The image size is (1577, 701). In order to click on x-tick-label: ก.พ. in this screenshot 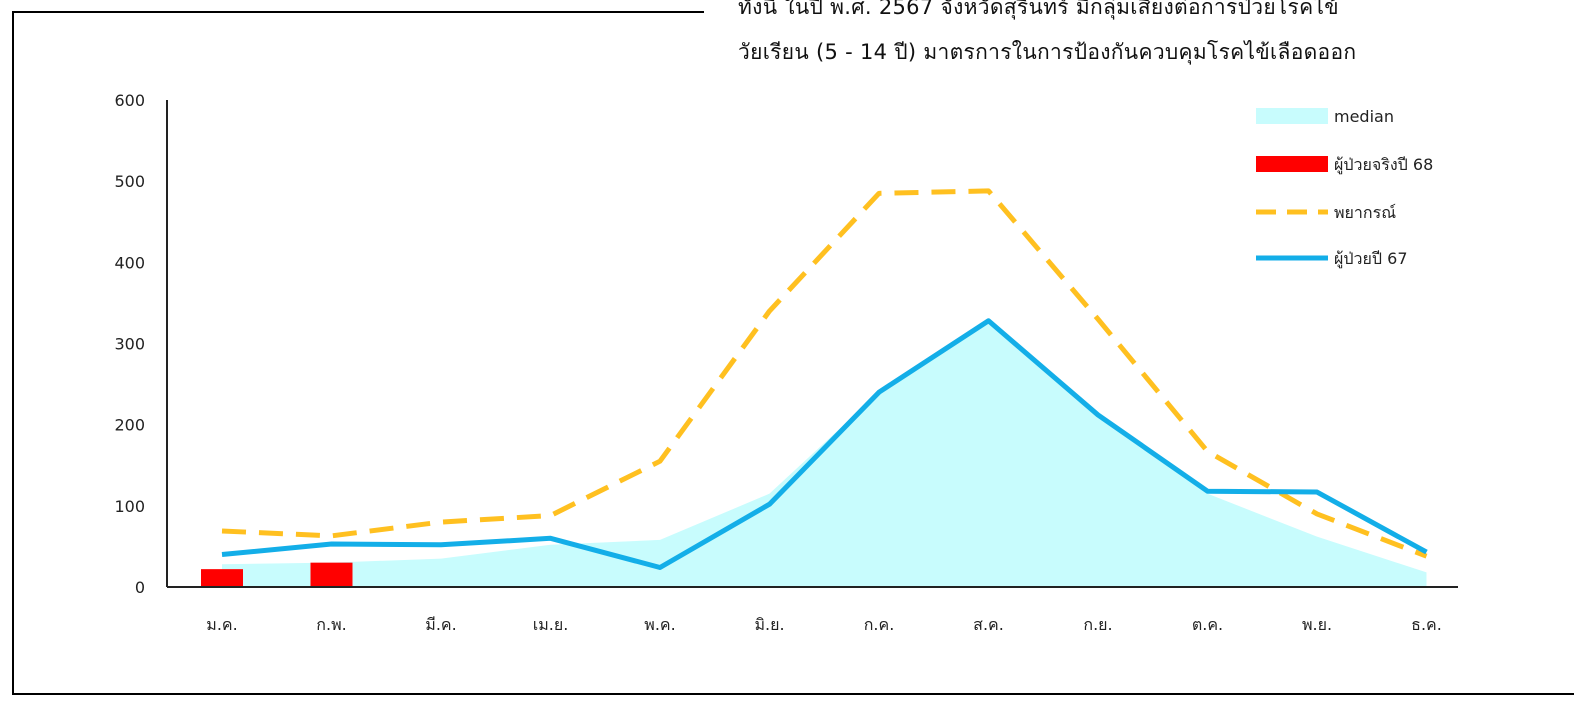, I will do `click(331, 624)`.